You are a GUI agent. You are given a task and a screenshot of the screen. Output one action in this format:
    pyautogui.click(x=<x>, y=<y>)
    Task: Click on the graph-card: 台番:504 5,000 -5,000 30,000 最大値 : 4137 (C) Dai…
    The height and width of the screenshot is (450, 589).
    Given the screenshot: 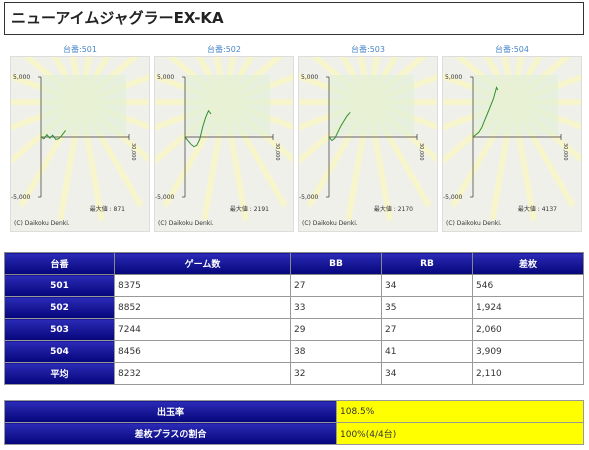 What is the action you would take?
    pyautogui.click(x=512, y=138)
    